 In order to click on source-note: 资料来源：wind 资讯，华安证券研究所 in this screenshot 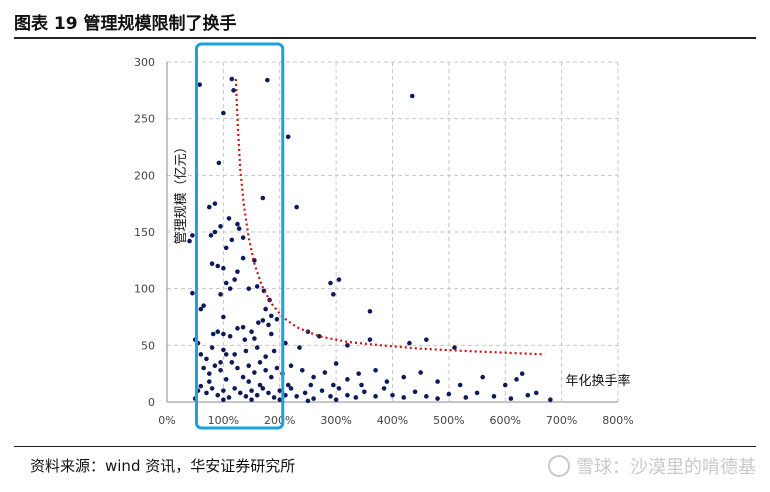, I will do `click(163, 466)`.